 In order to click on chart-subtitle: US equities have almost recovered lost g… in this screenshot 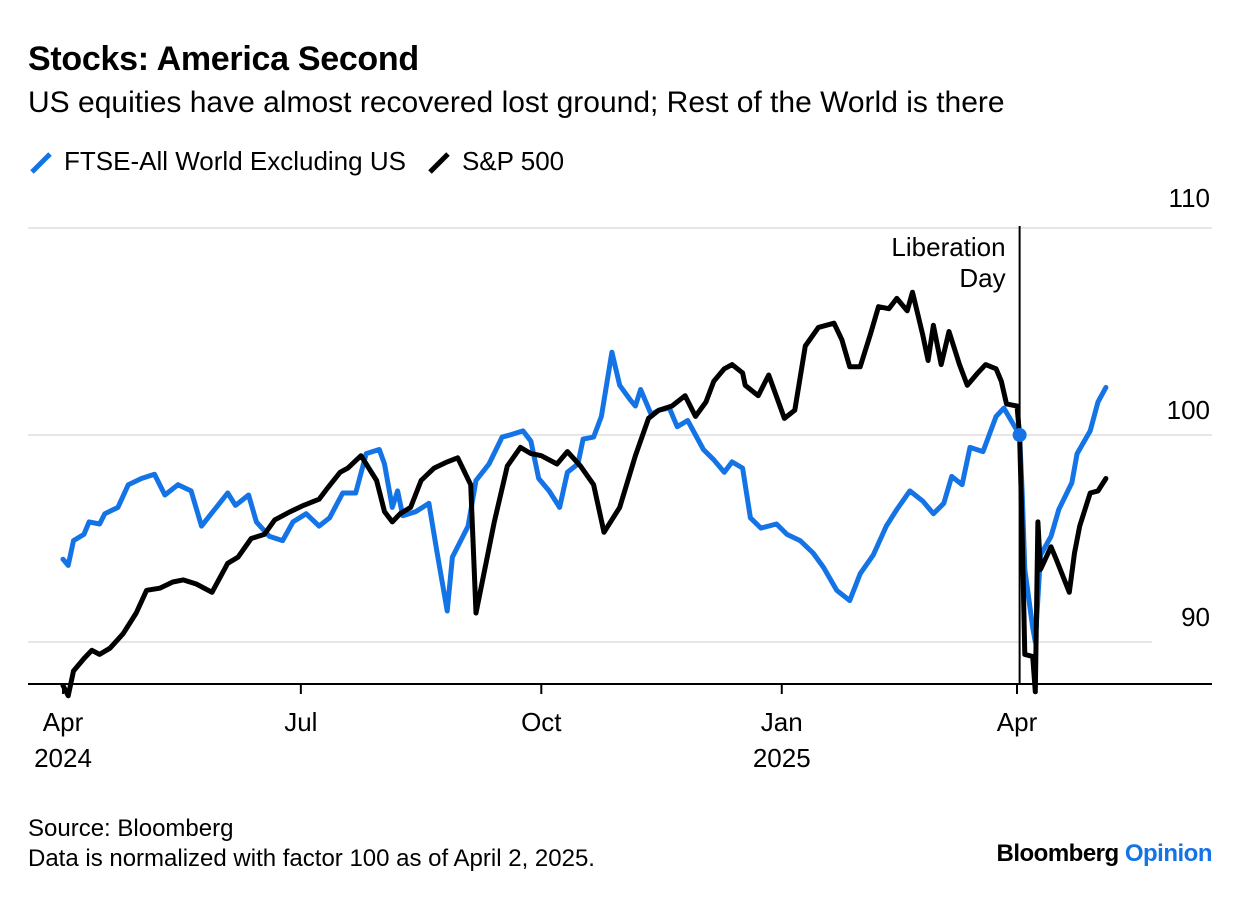, I will do `click(516, 102)`.